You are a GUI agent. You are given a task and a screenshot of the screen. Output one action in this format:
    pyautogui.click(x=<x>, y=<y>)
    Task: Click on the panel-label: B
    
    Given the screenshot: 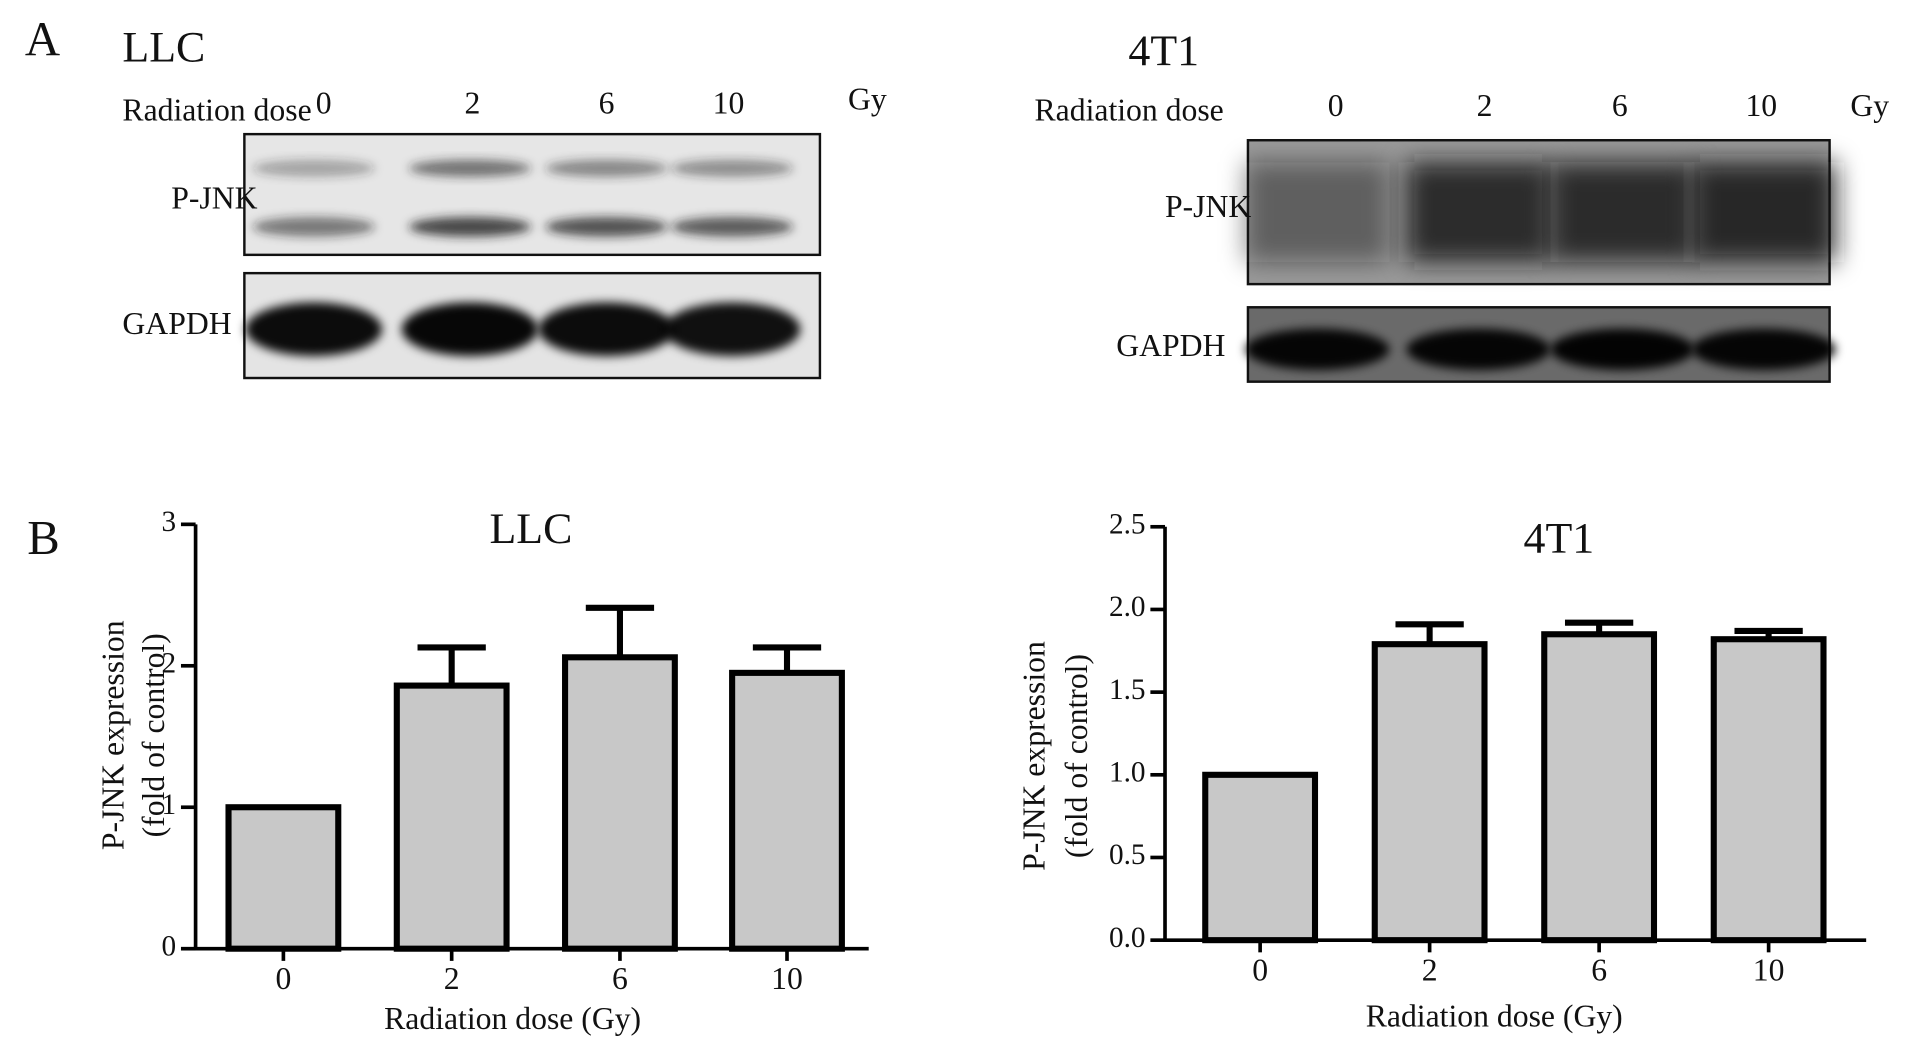 What is the action you would take?
    pyautogui.click(x=43, y=538)
    